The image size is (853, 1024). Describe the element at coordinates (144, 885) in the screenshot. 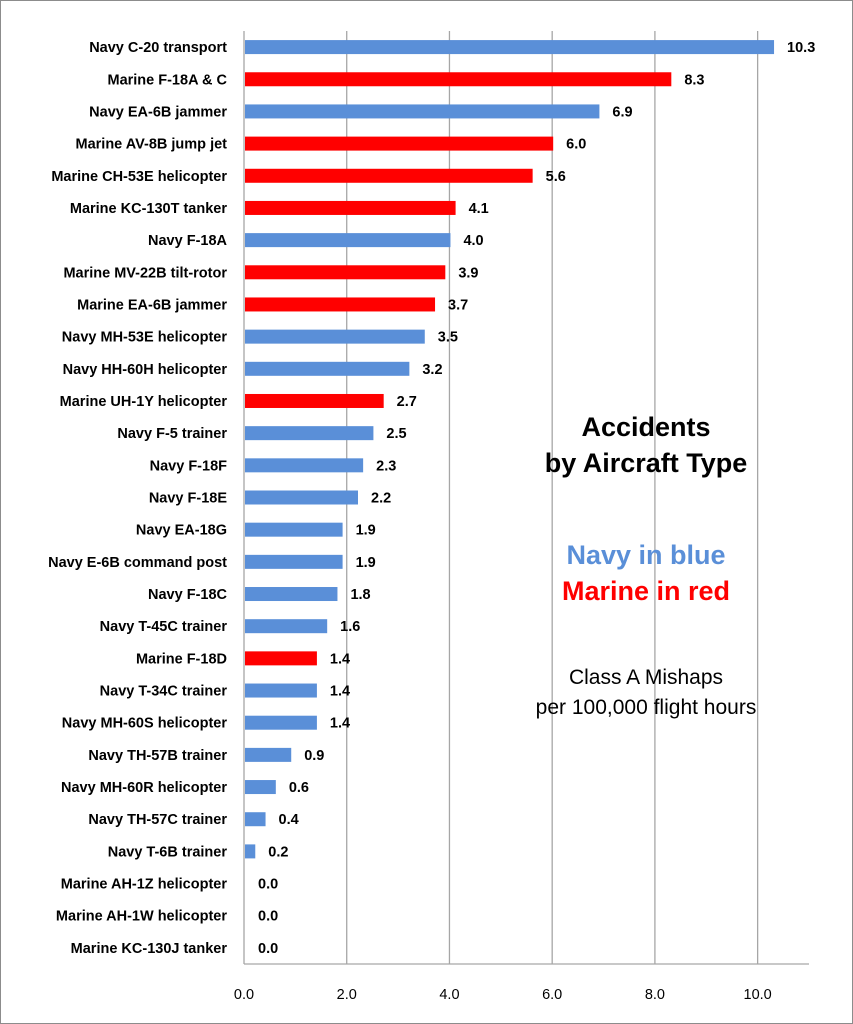

I see `category-label: Marine AH-1Z helicopter` at that location.